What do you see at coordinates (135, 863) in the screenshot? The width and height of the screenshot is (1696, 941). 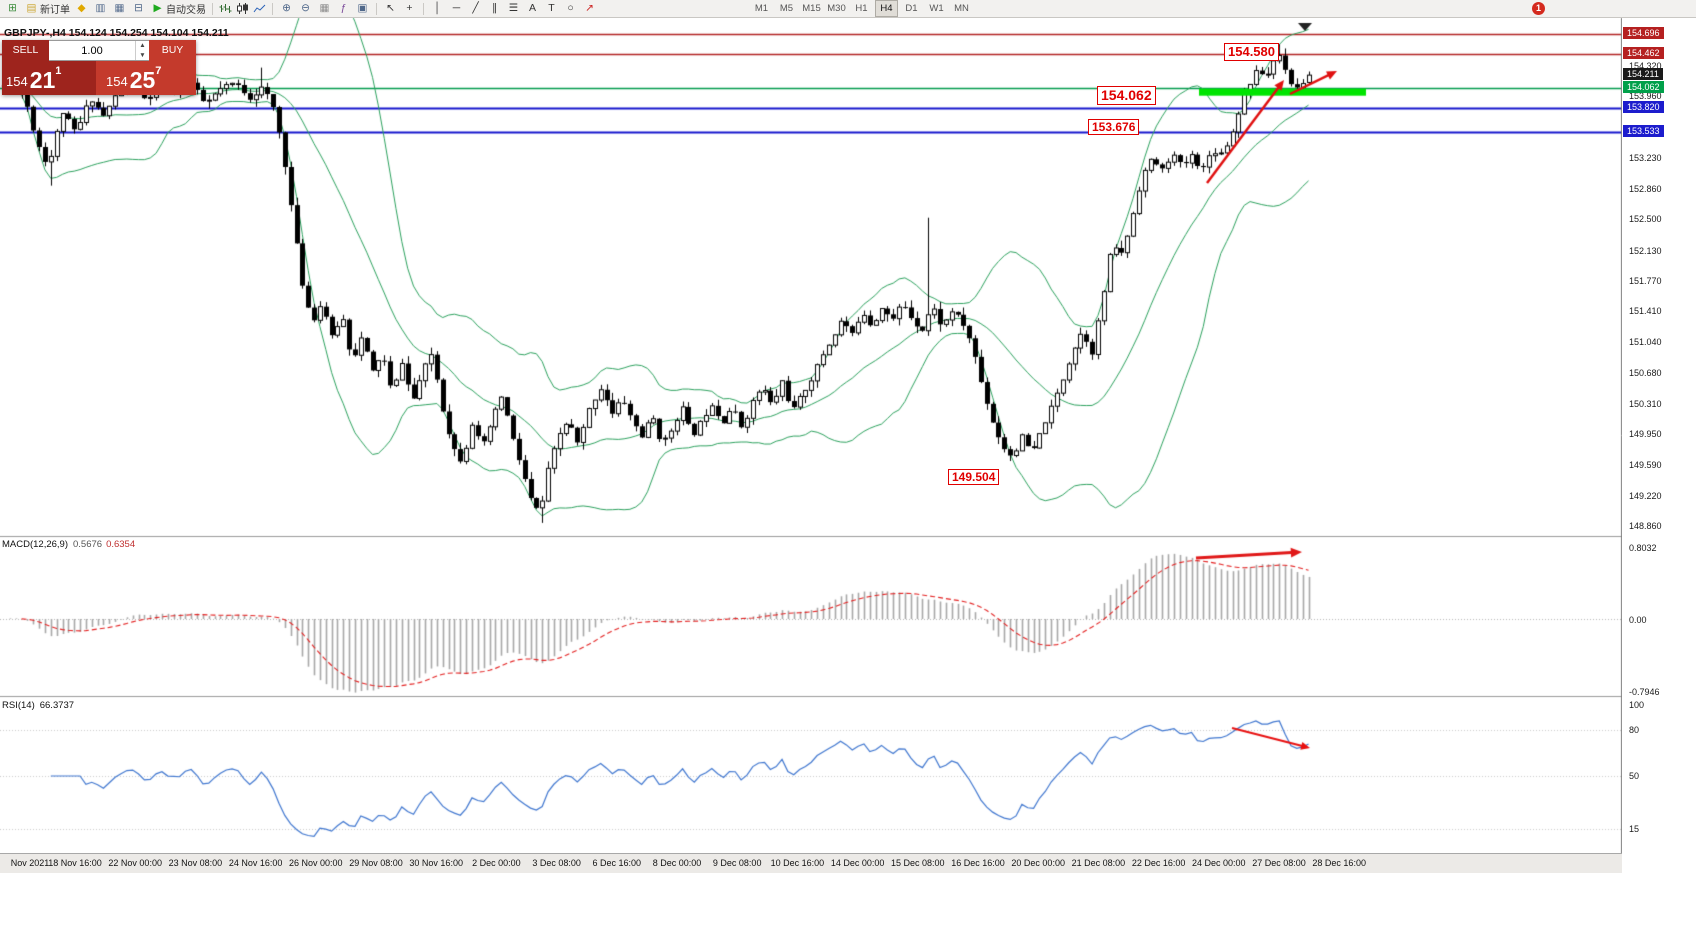 I see `time-axis-label: 22 Nov 00:00` at bounding box center [135, 863].